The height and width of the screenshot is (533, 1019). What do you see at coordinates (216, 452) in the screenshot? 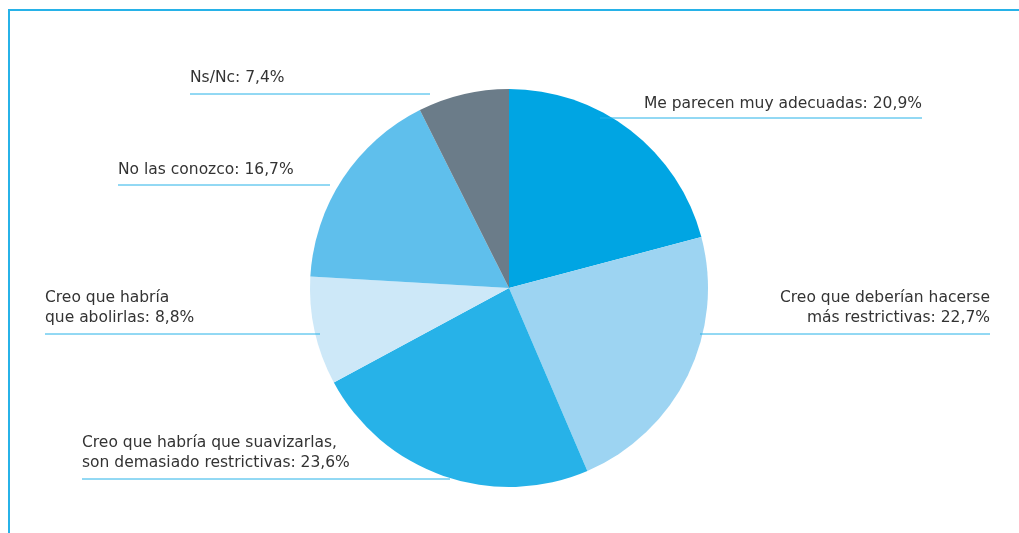
I see `slice-label: Creo que habría que suavizarlas, son demasiado restrictivas: 23,6%` at bounding box center [216, 452].